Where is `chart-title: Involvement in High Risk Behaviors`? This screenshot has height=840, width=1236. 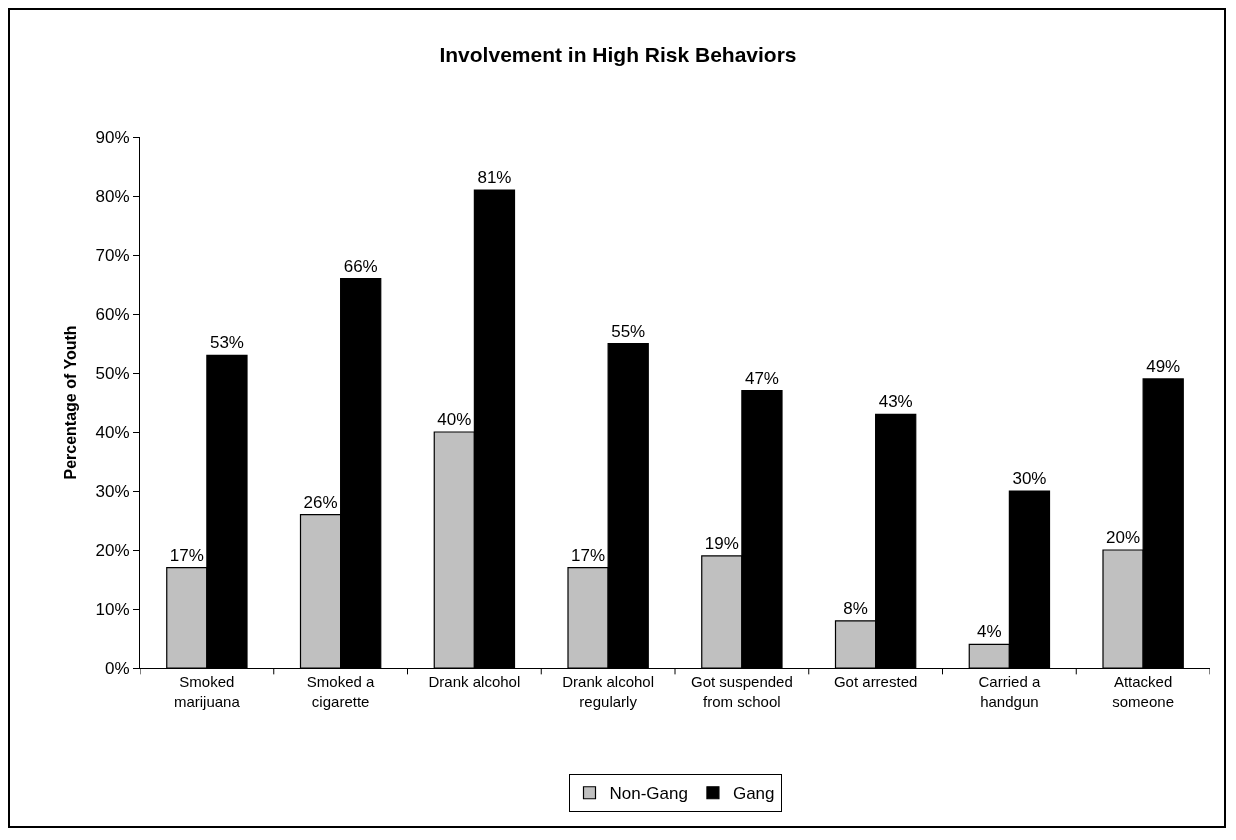 chart-title: Involvement in High Risk Behaviors is located at coordinates (618, 54).